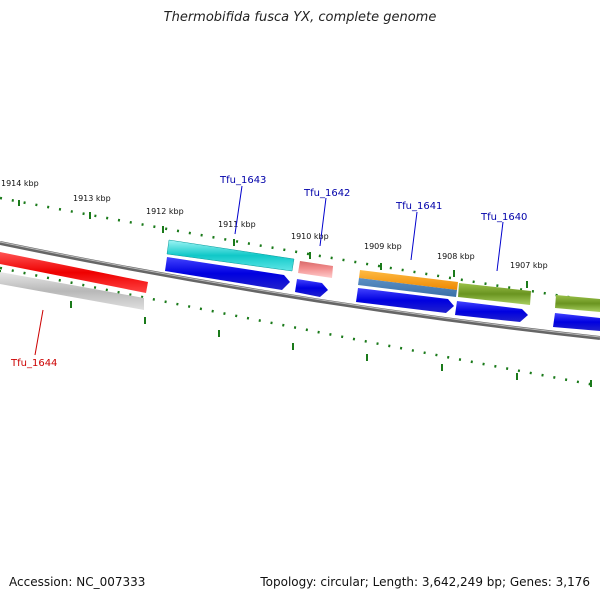 The image size is (600, 600). Describe the element at coordinates (111, 582) in the screenshot. I see `accession-value: NC_007333` at that location.